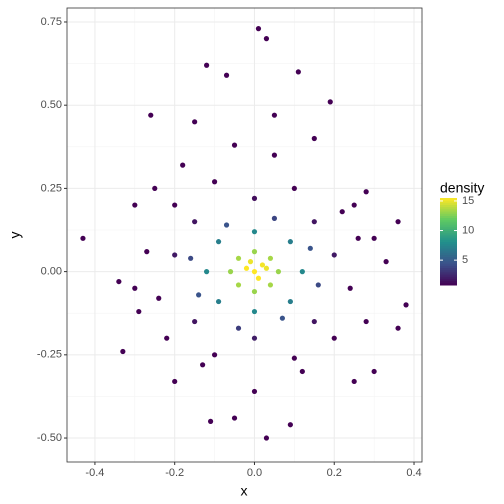 The width and height of the screenshot is (504, 504). Describe the element at coordinates (465, 260) in the screenshot. I see `colorbar-label: 5` at that location.